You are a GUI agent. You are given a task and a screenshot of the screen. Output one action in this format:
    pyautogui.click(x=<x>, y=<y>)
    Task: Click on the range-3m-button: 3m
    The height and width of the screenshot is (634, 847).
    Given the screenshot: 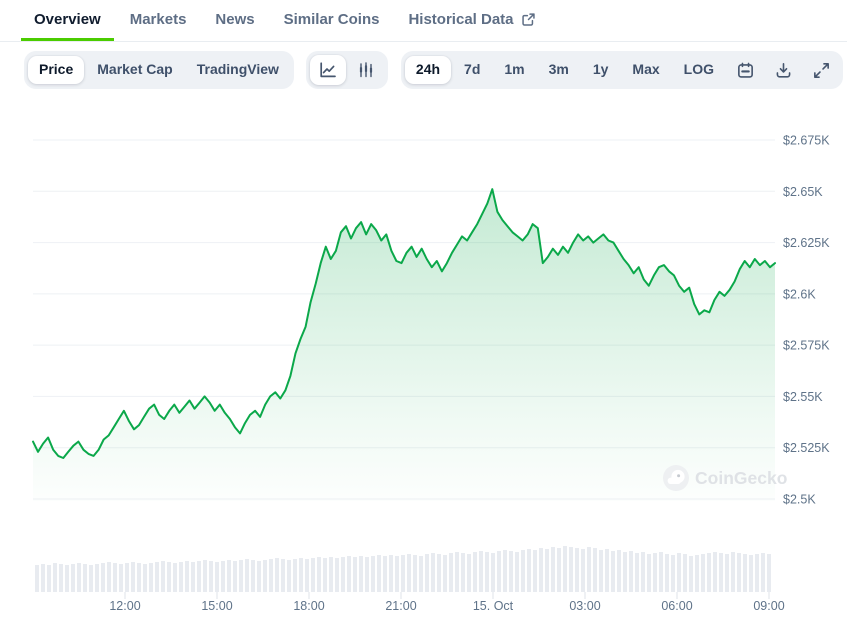 What is the action you would take?
    pyautogui.click(x=559, y=69)
    